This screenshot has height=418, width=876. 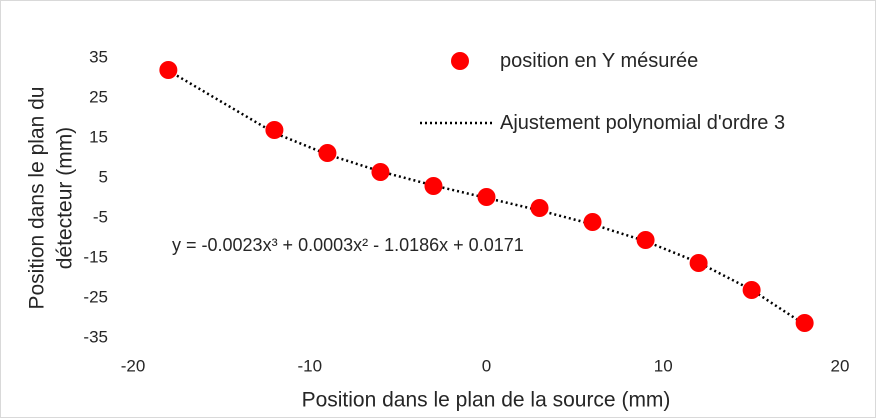 What do you see at coordinates (133, 365) in the screenshot?
I see `x-tick-label: -20` at bounding box center [133, 365].